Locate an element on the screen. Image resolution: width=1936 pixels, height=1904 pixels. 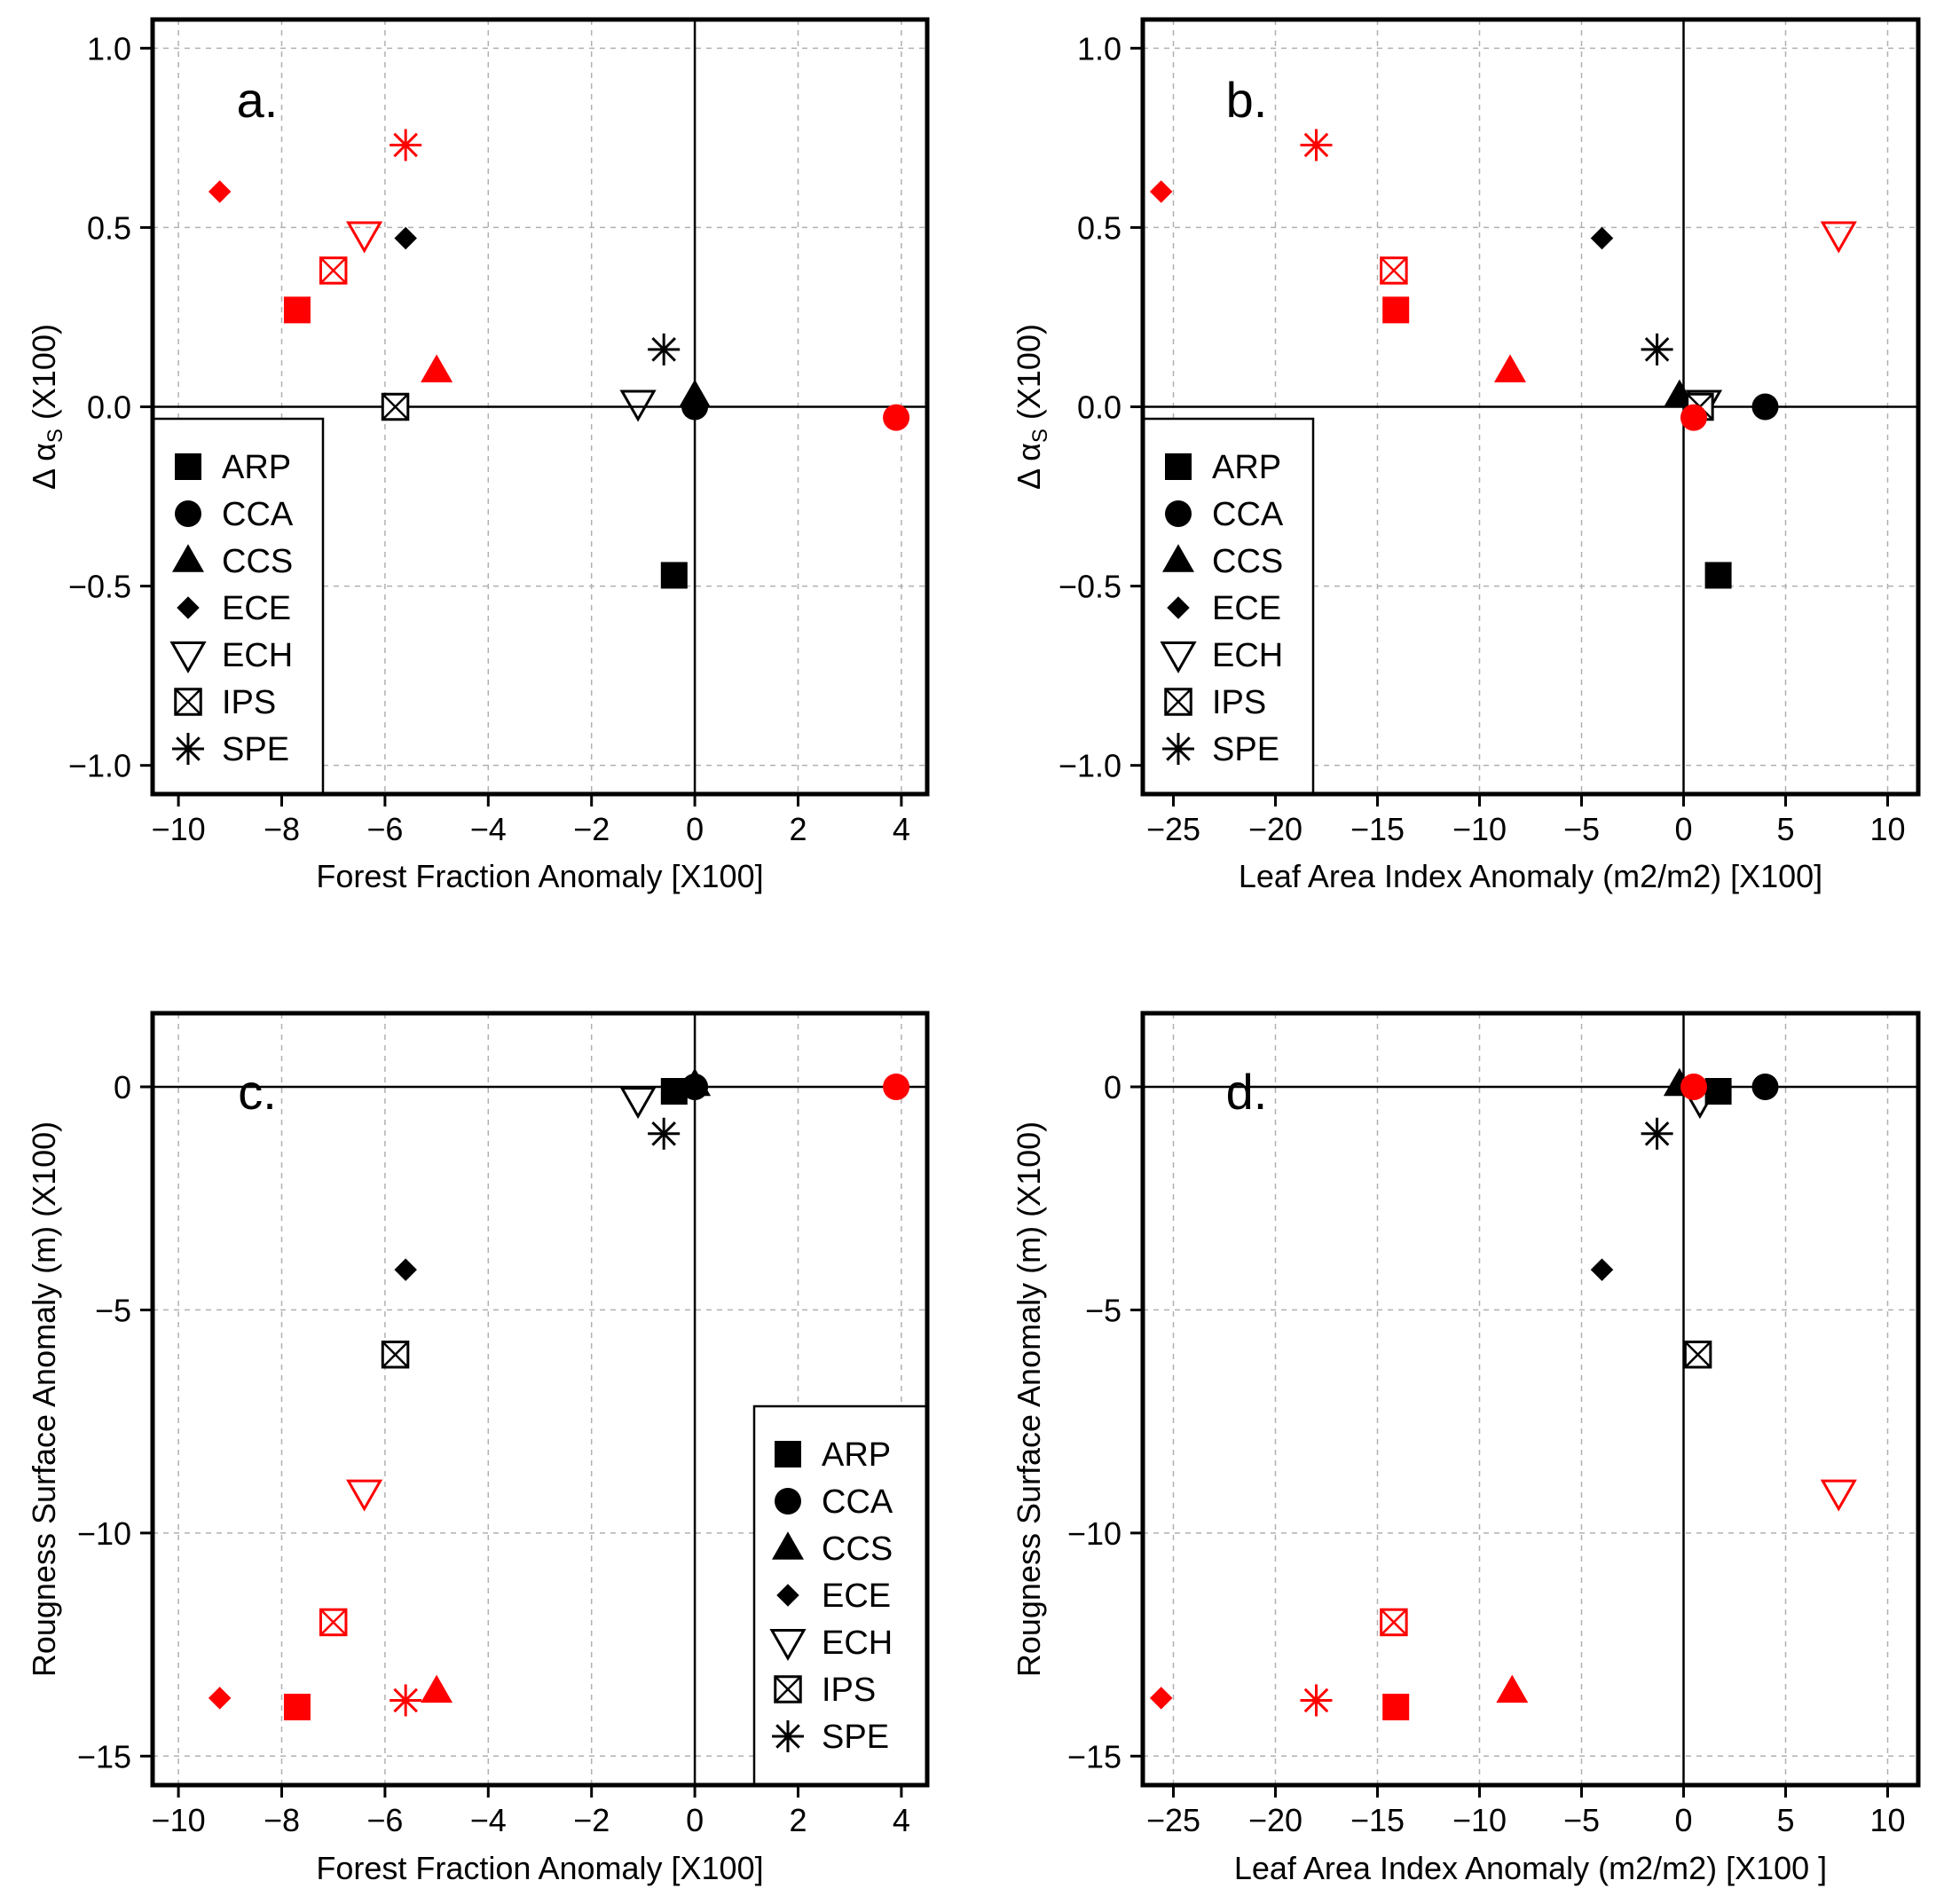
panel-label: b. is located at coordinates (1247, 100).